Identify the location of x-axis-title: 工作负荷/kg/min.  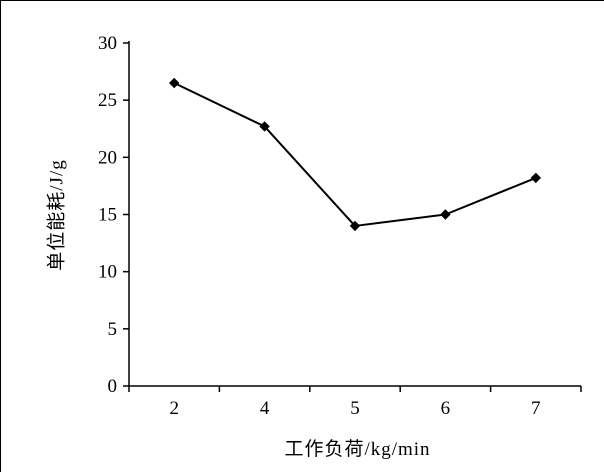
(357, 449).